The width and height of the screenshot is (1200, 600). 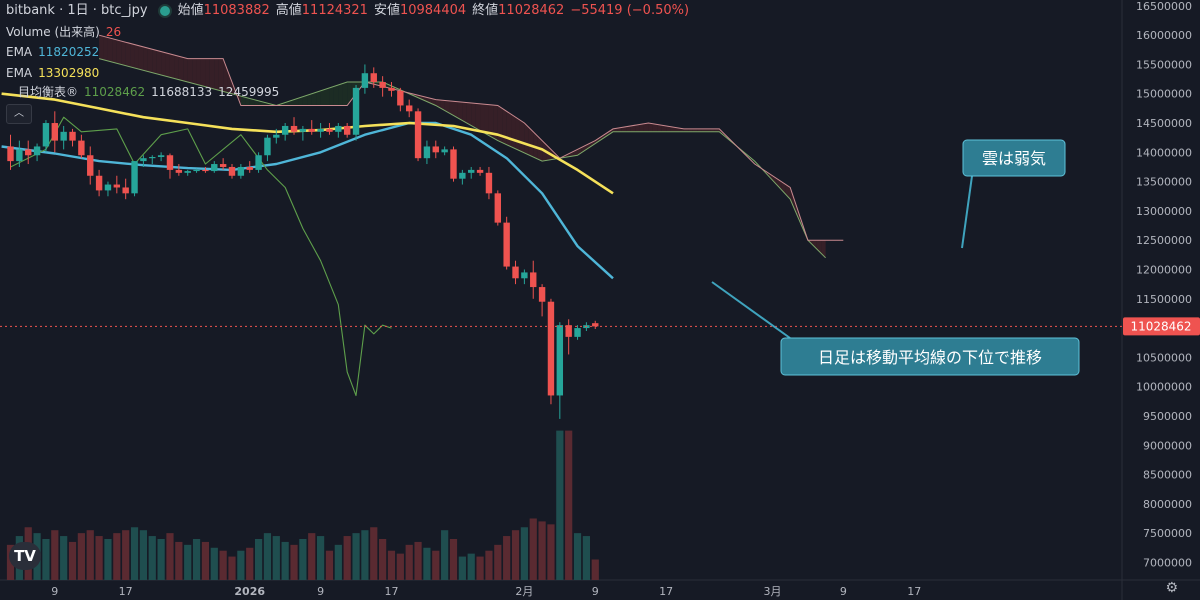 What do you see at coordinates (1167, 562) in the screenshot?
I see `y-tick-label: 7000000` at bounding box center [1167, 562].